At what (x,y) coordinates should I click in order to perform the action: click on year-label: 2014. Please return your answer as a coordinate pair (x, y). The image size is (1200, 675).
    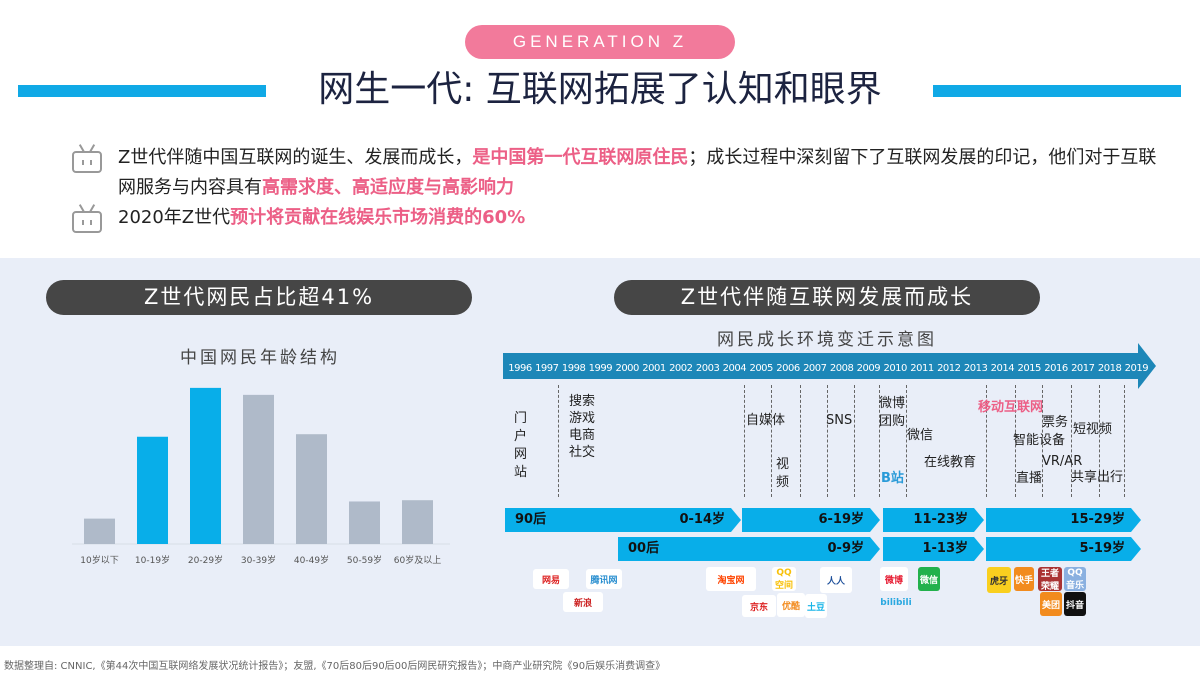
    Looking at the image, I should click on (1002, 368).